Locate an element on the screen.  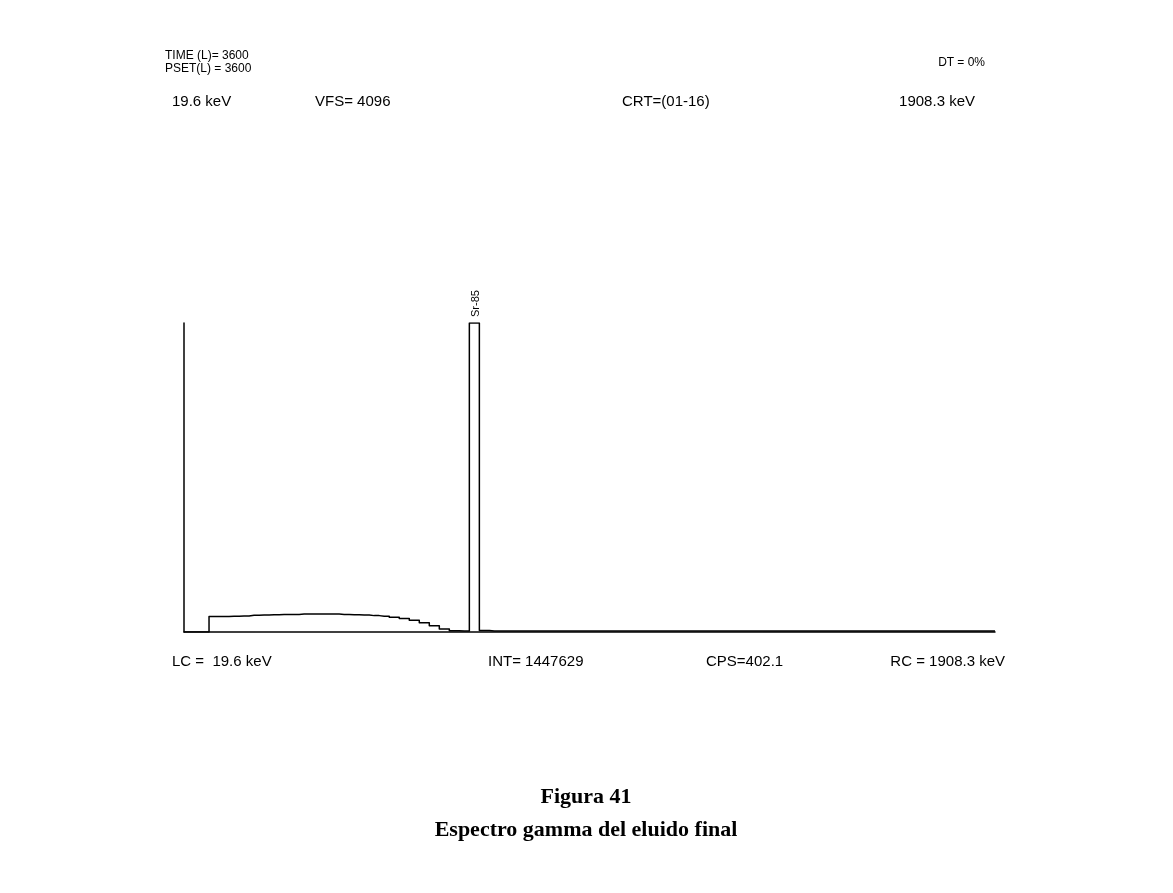
text: 1908.3 keV is located at coordinates (937, 100).